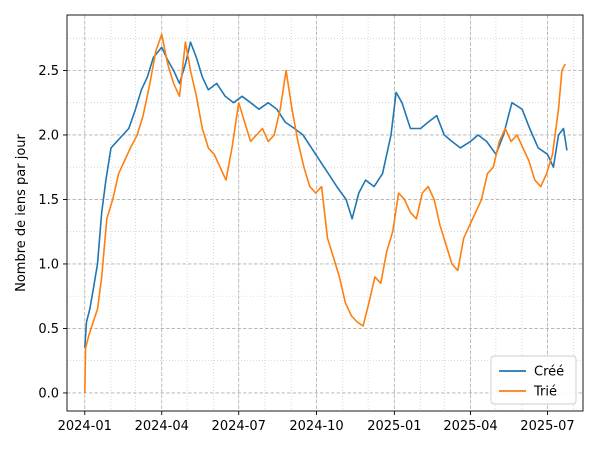 The width and height of the screenshot is (600, 450). I want to click on x-tick-label: 2025-07, so click(547, 426).